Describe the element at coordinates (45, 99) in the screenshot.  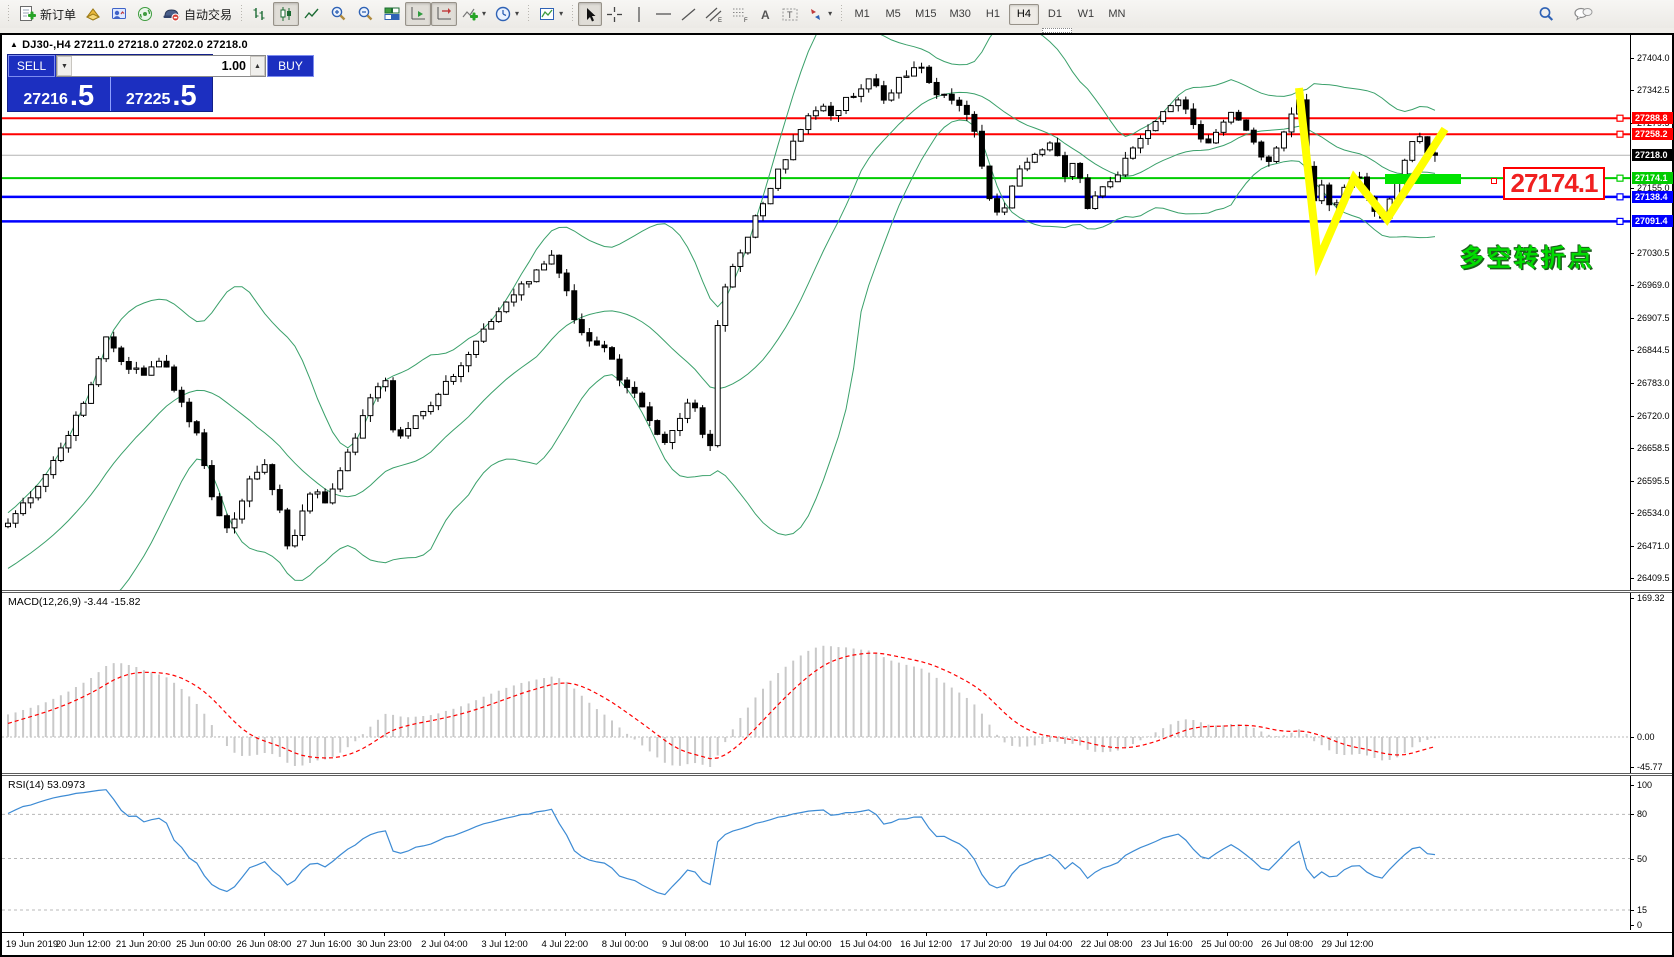
I see `sell-price-main: 27216` at that location.